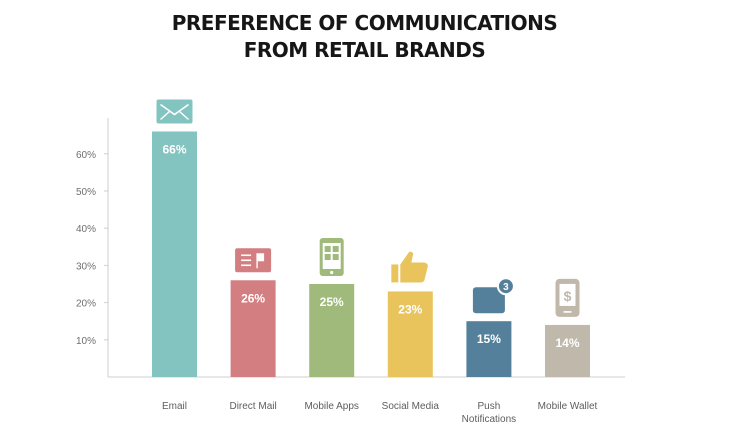 This screenshot has width=729, height=444. What do you see at coordinates (567, 343) in the screenshot?
I see `bar-value-label: 14%` at bounding box center [567, 343].